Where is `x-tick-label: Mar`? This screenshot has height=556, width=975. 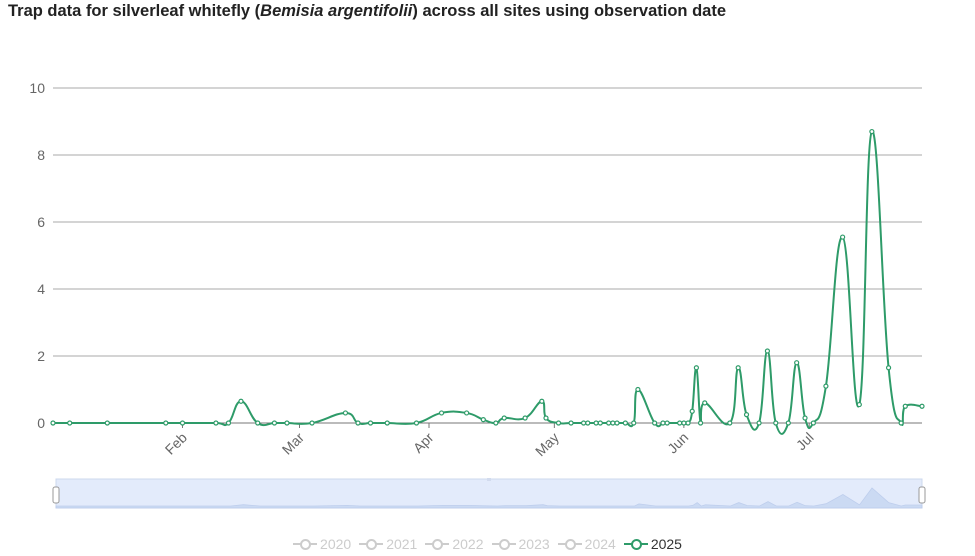
x-tick-label: Mar is located at coordinates (293, 443).